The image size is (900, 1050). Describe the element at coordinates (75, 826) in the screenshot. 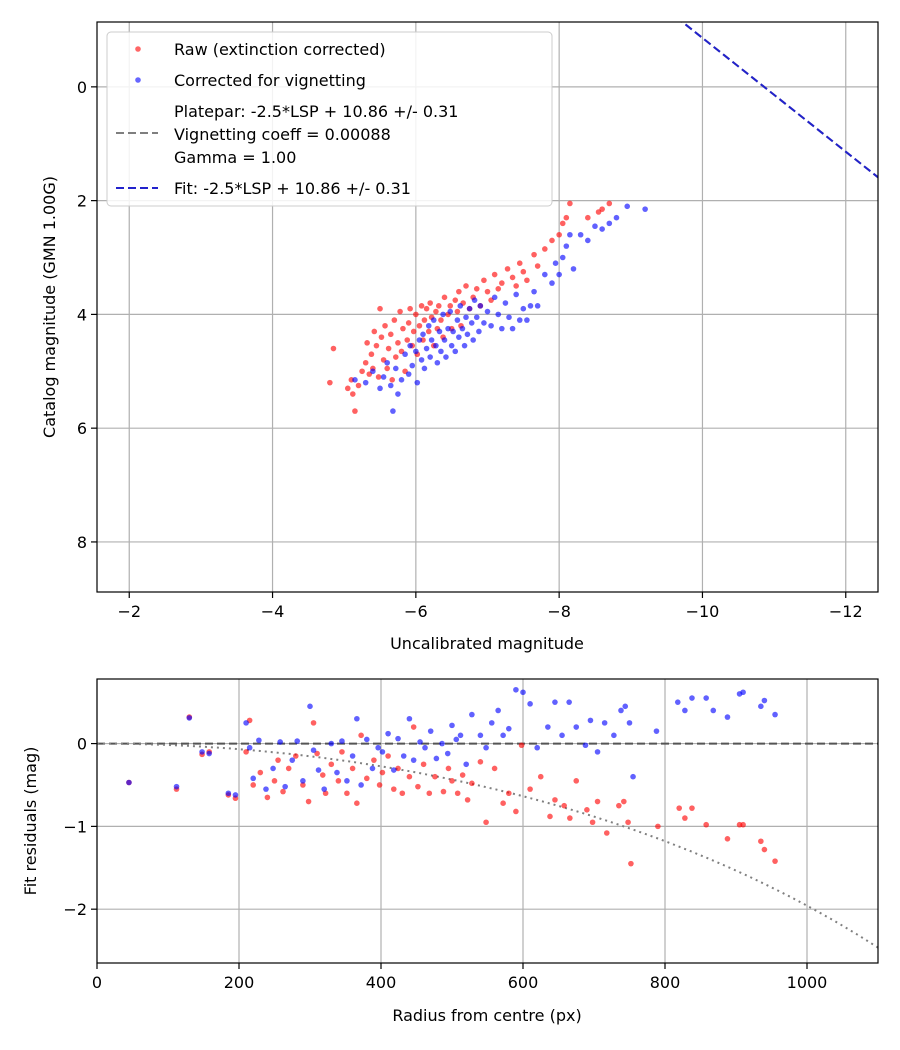

I see `y-tick-label: −1` at that location.